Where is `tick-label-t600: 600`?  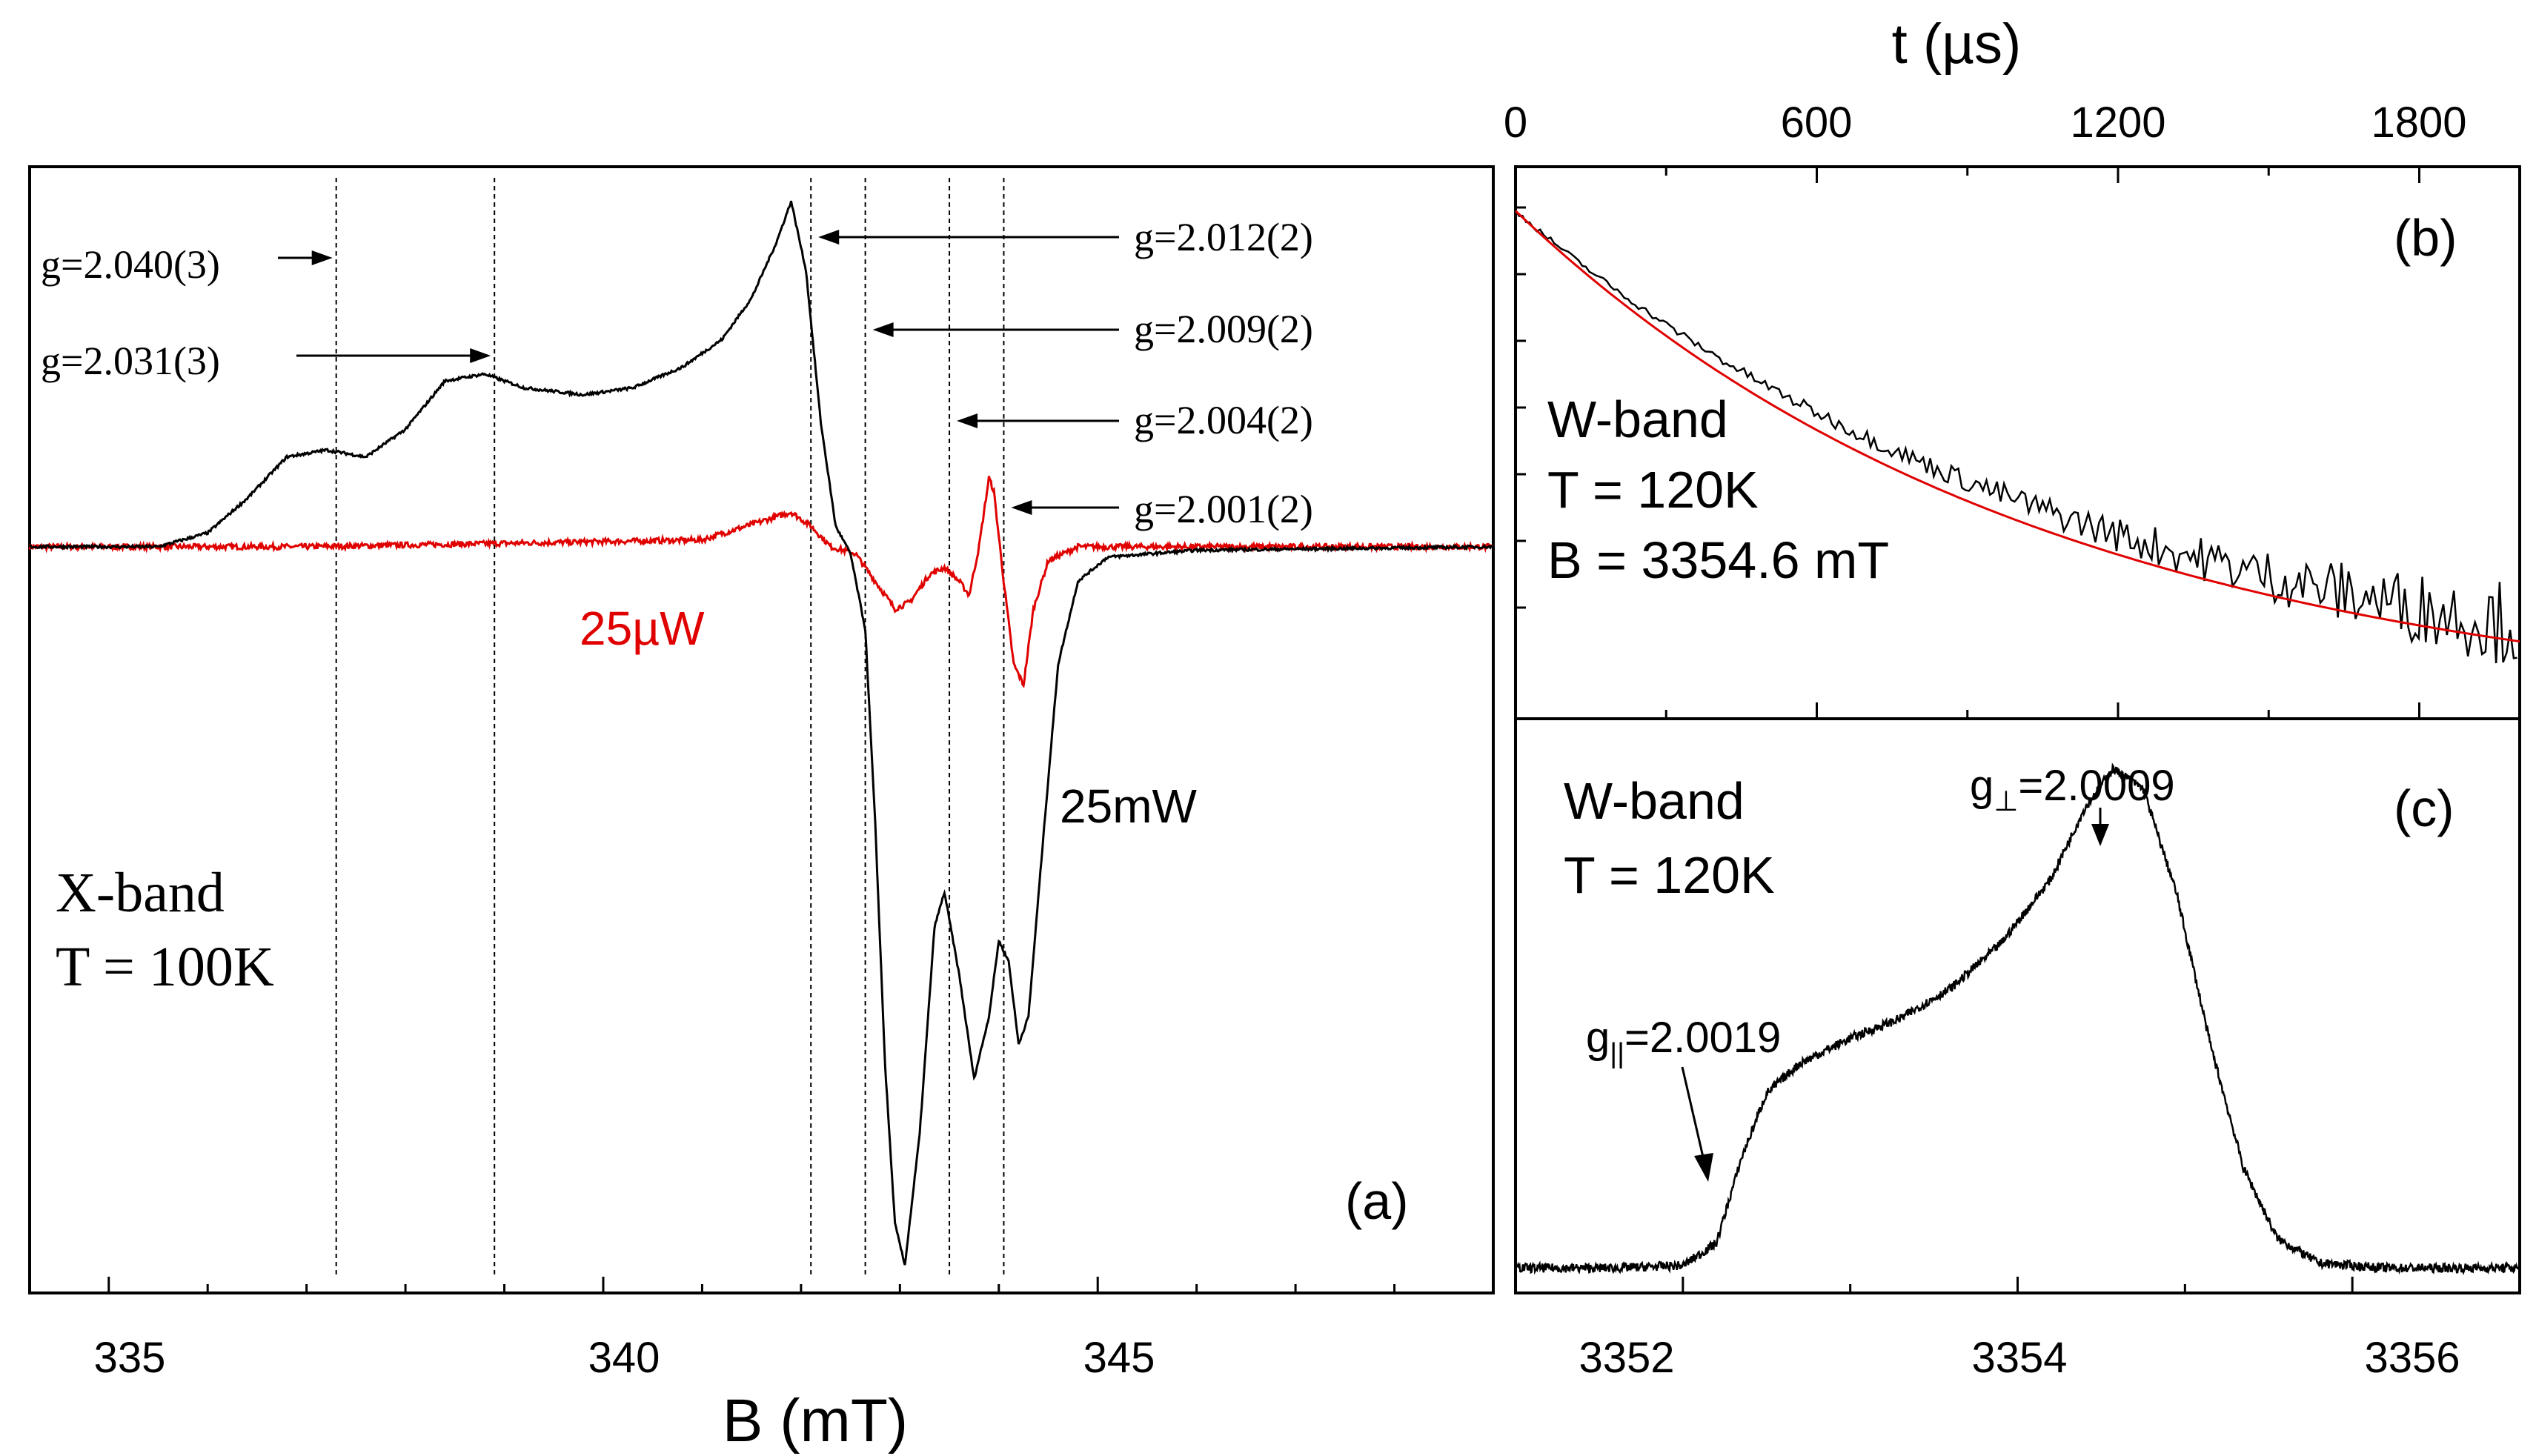 tick-label-t600: 600 is located at coordinates (1817, 123).